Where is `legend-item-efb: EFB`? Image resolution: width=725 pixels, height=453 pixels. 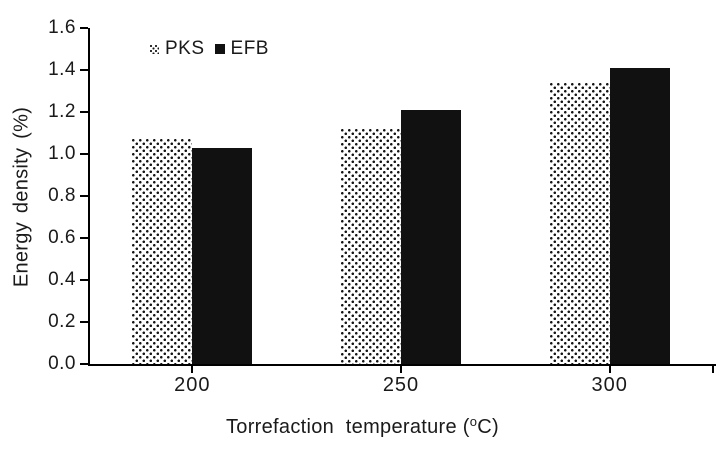 legend-item-efb: EFB is located at coordinates (241, 49).